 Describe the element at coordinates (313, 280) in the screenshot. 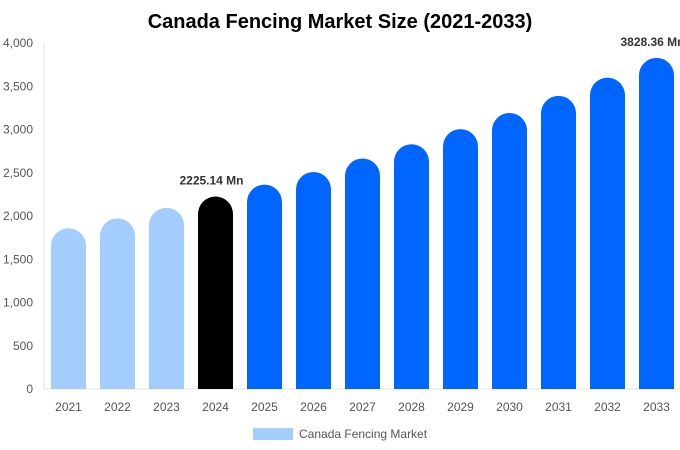

I see `bar-2026` at that location.